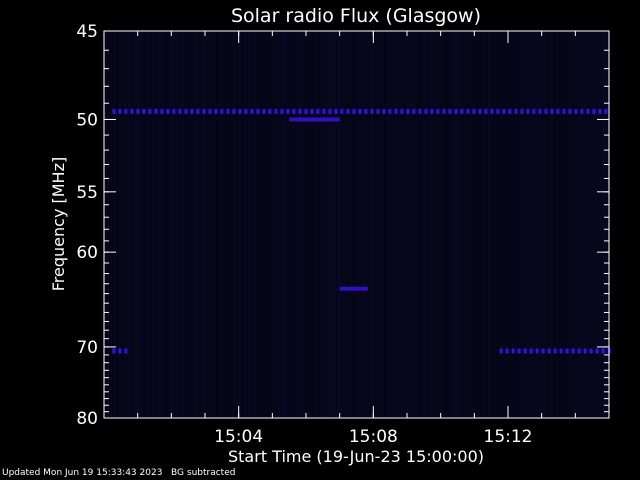 This screenshot has height=480, width=640. I want to click on y-tick-label: 80, so click(87, 419).